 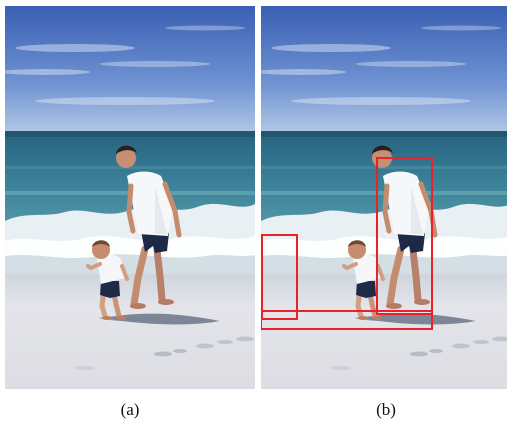 I want to click on detection-box-ground, so click(x=347, y=320).